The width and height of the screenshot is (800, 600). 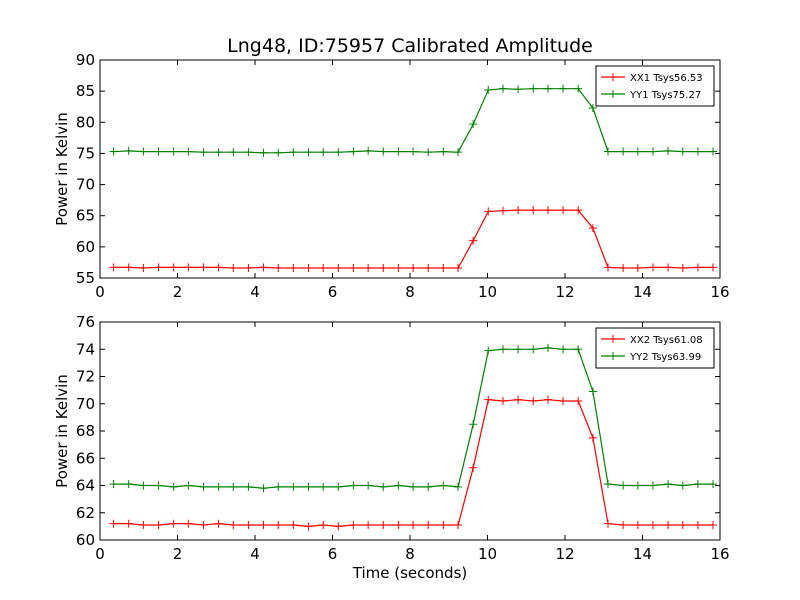 What do you see at coordinates (642, 292) in the screenshot?
I see `x-tick-label: 14` at bounding box center [642, 292].